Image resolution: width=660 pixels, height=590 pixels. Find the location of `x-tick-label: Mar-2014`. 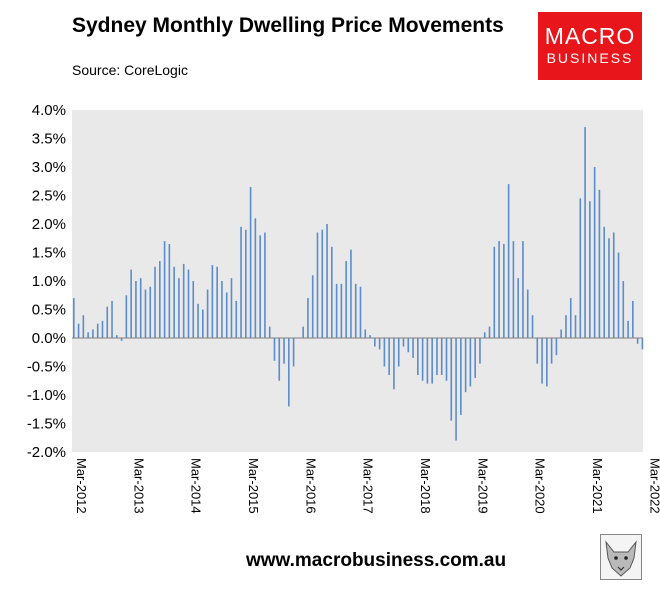

x-tick-label: Mar-2014 is located at coordinates (196, 486).